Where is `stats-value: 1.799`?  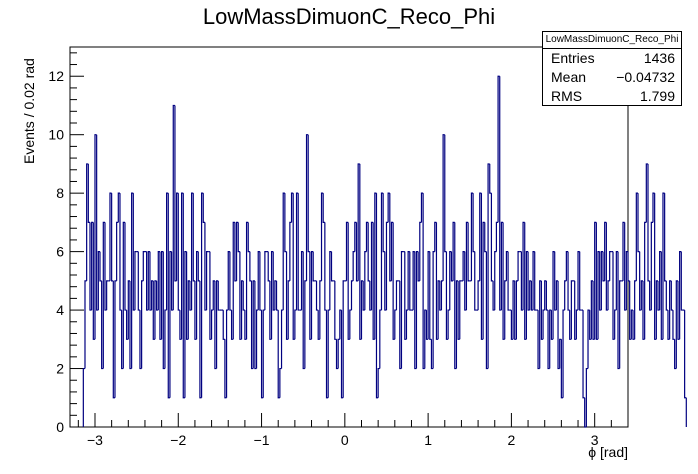
stats-value: 1.799 is located at coordinates (657, 96).